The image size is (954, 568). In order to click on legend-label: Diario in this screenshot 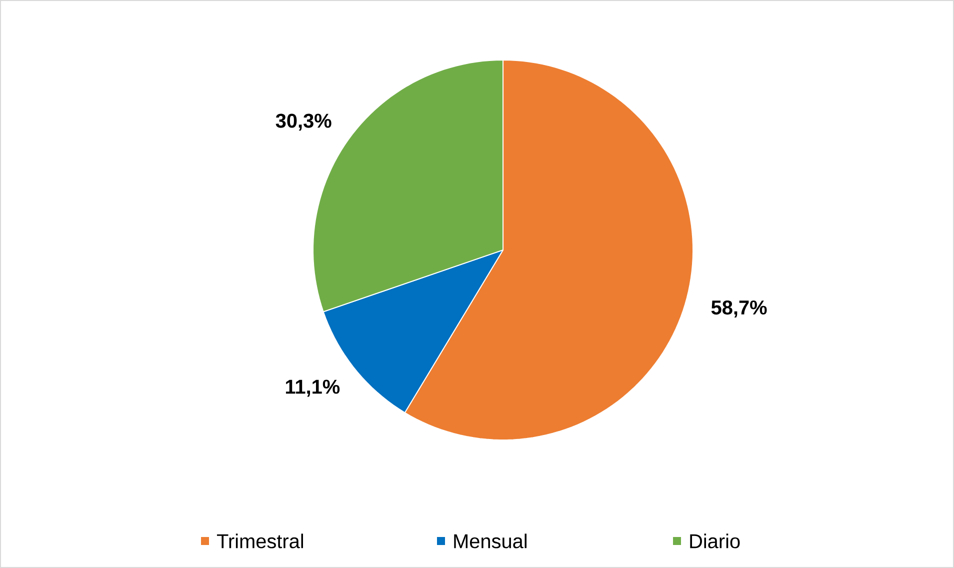, I will do `click(715, 541)`.